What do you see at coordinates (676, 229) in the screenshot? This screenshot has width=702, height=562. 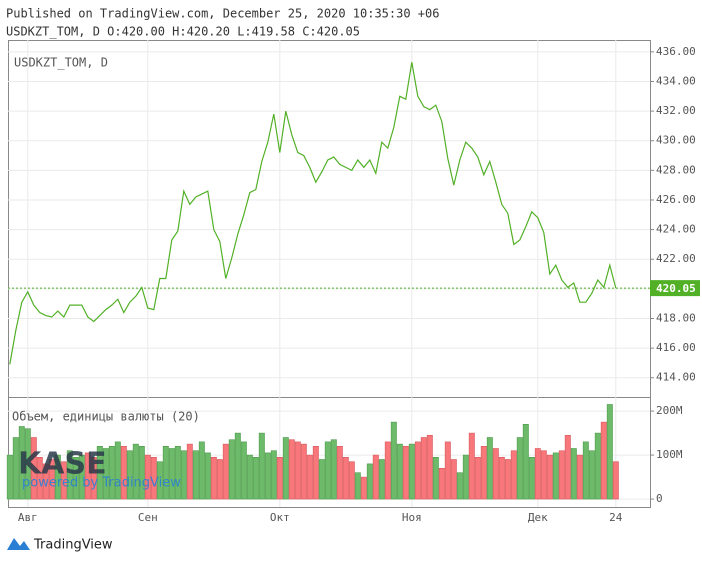 I see `y-tick-label: 424.00` at bounding box center [676, 229].